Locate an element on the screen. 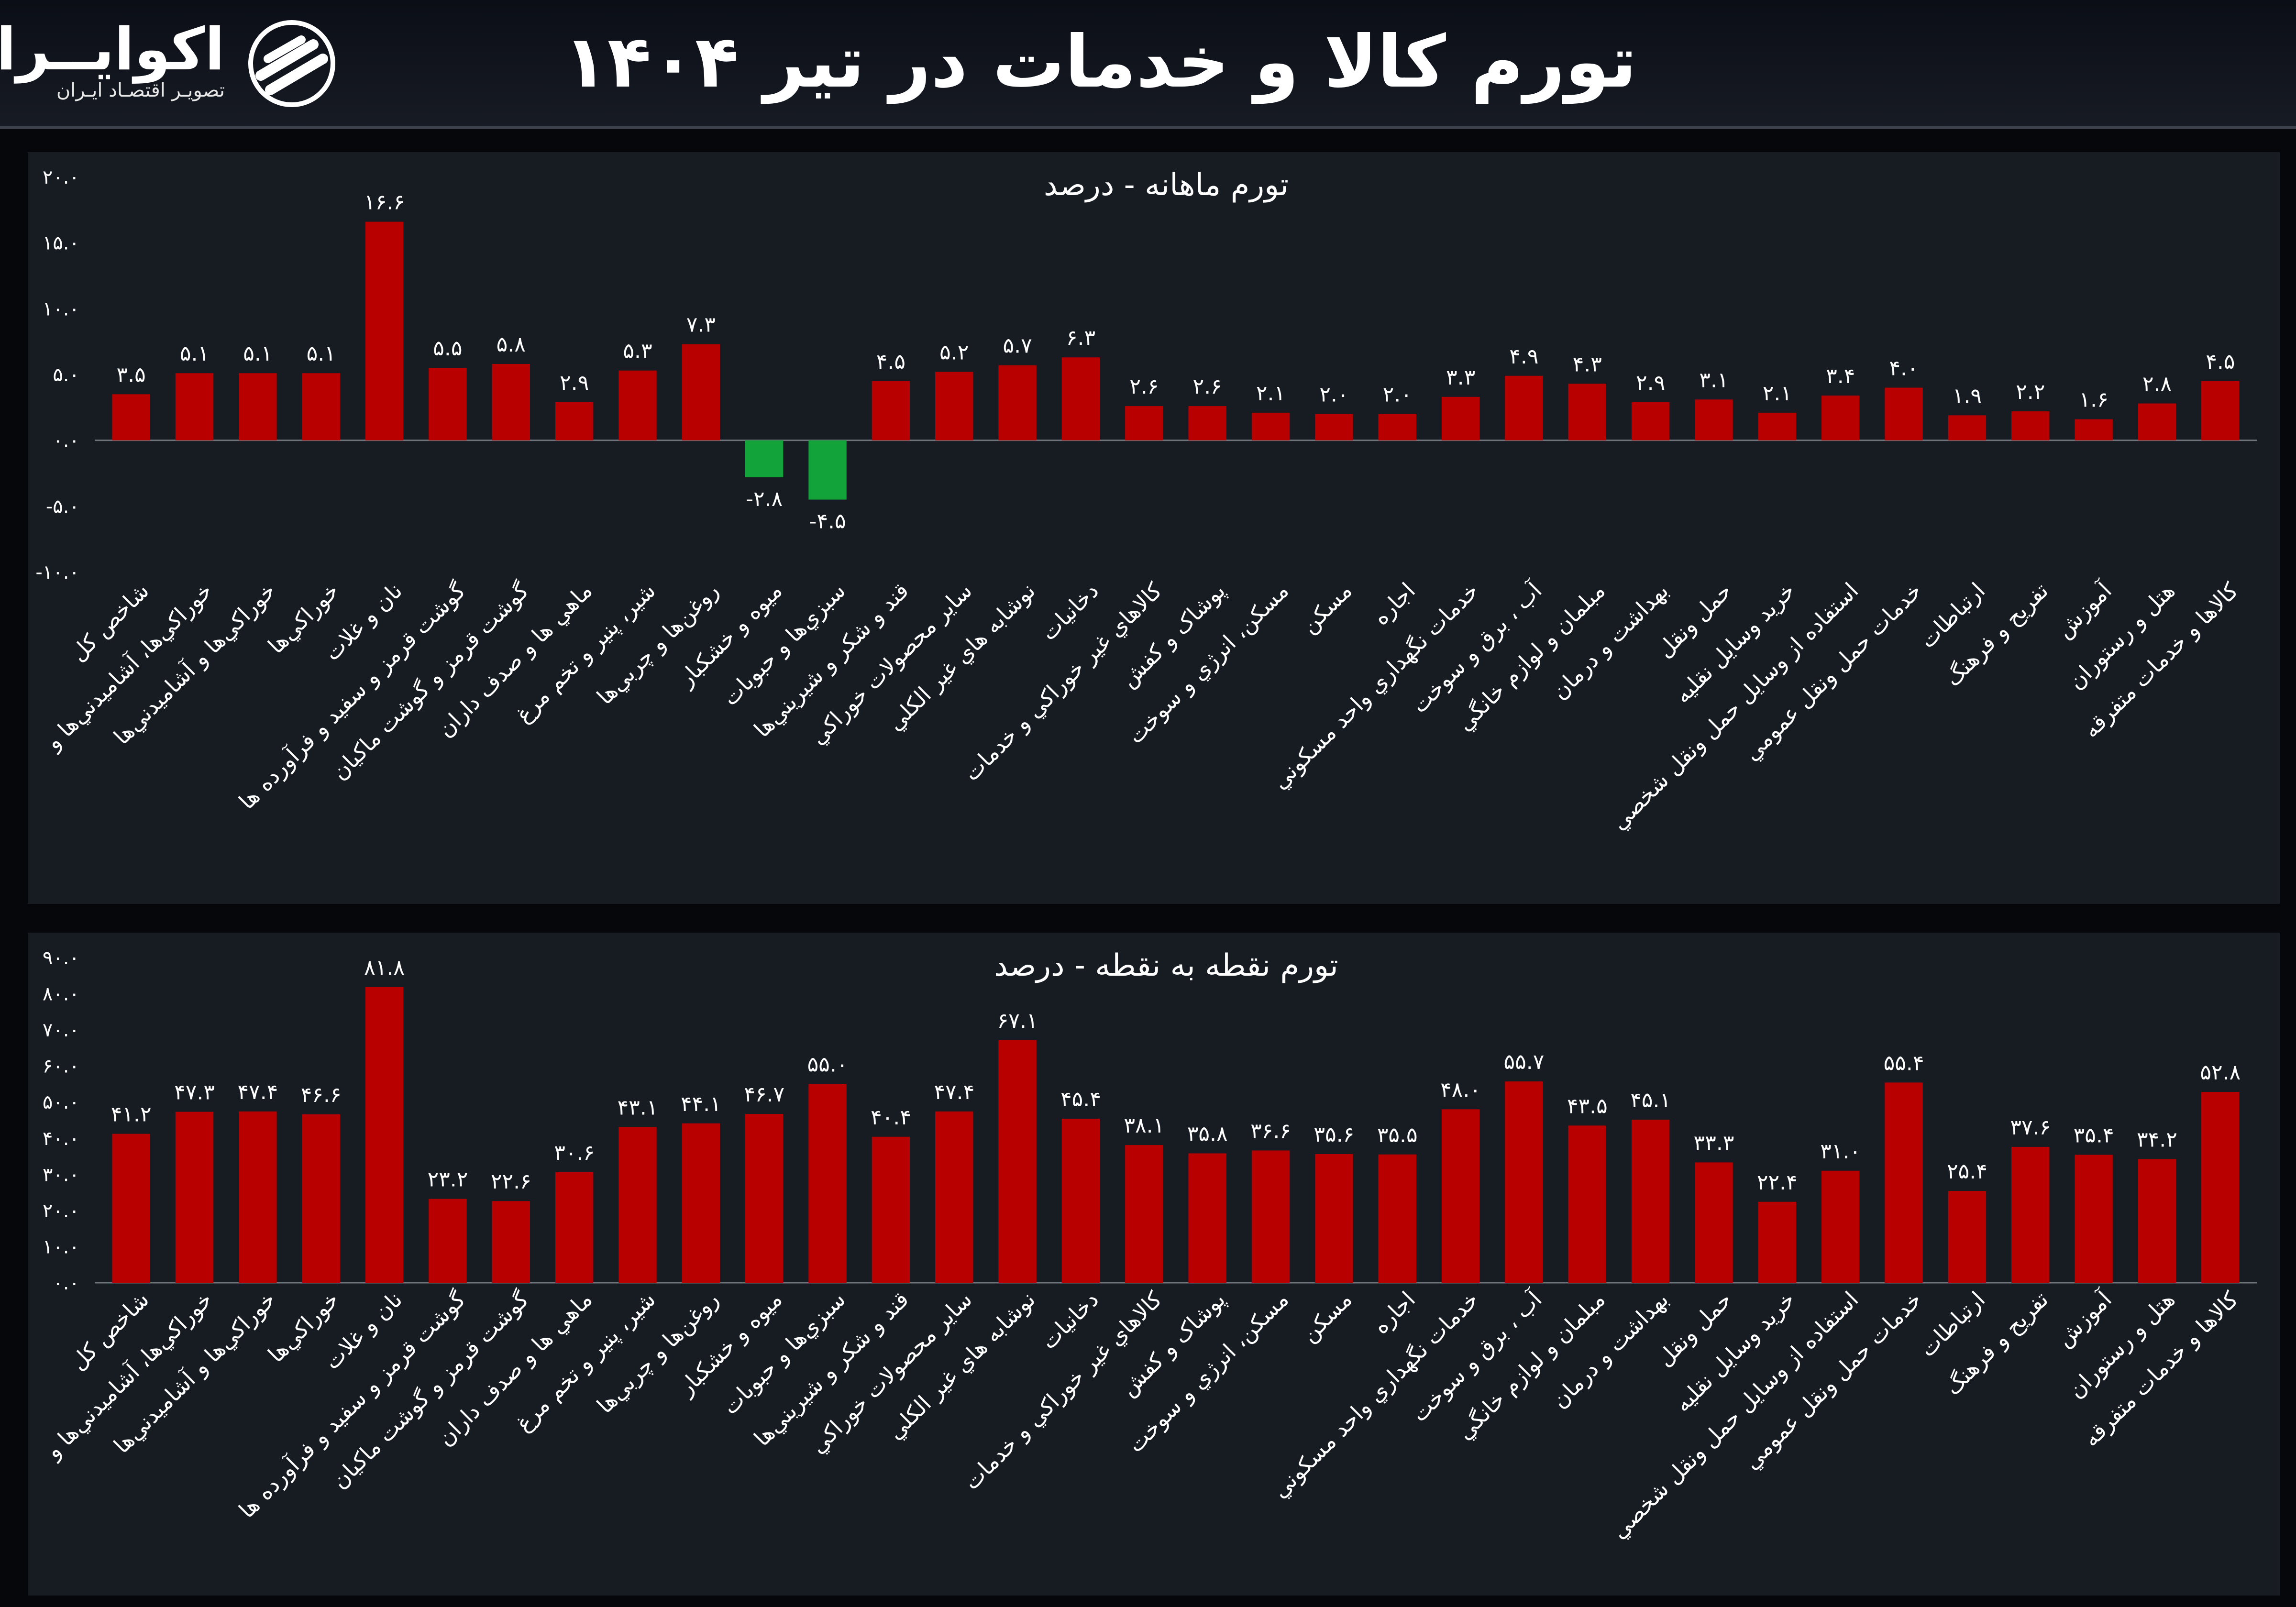 This screenshot has width=2296, height=1607. data-label: ۵.۳ is located at coordinates (637, 351).